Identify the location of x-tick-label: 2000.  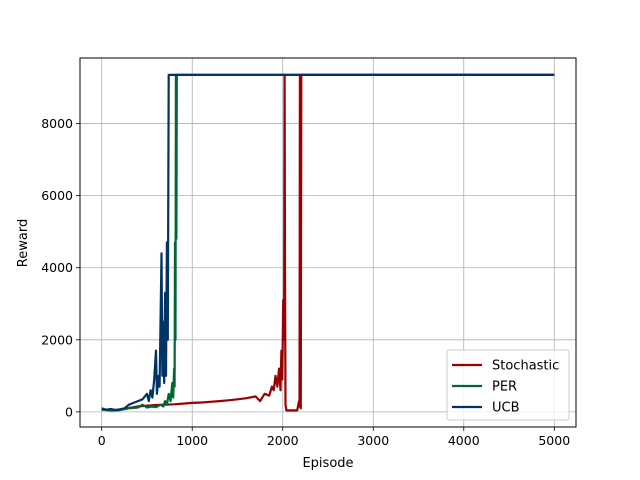
(283, 440).